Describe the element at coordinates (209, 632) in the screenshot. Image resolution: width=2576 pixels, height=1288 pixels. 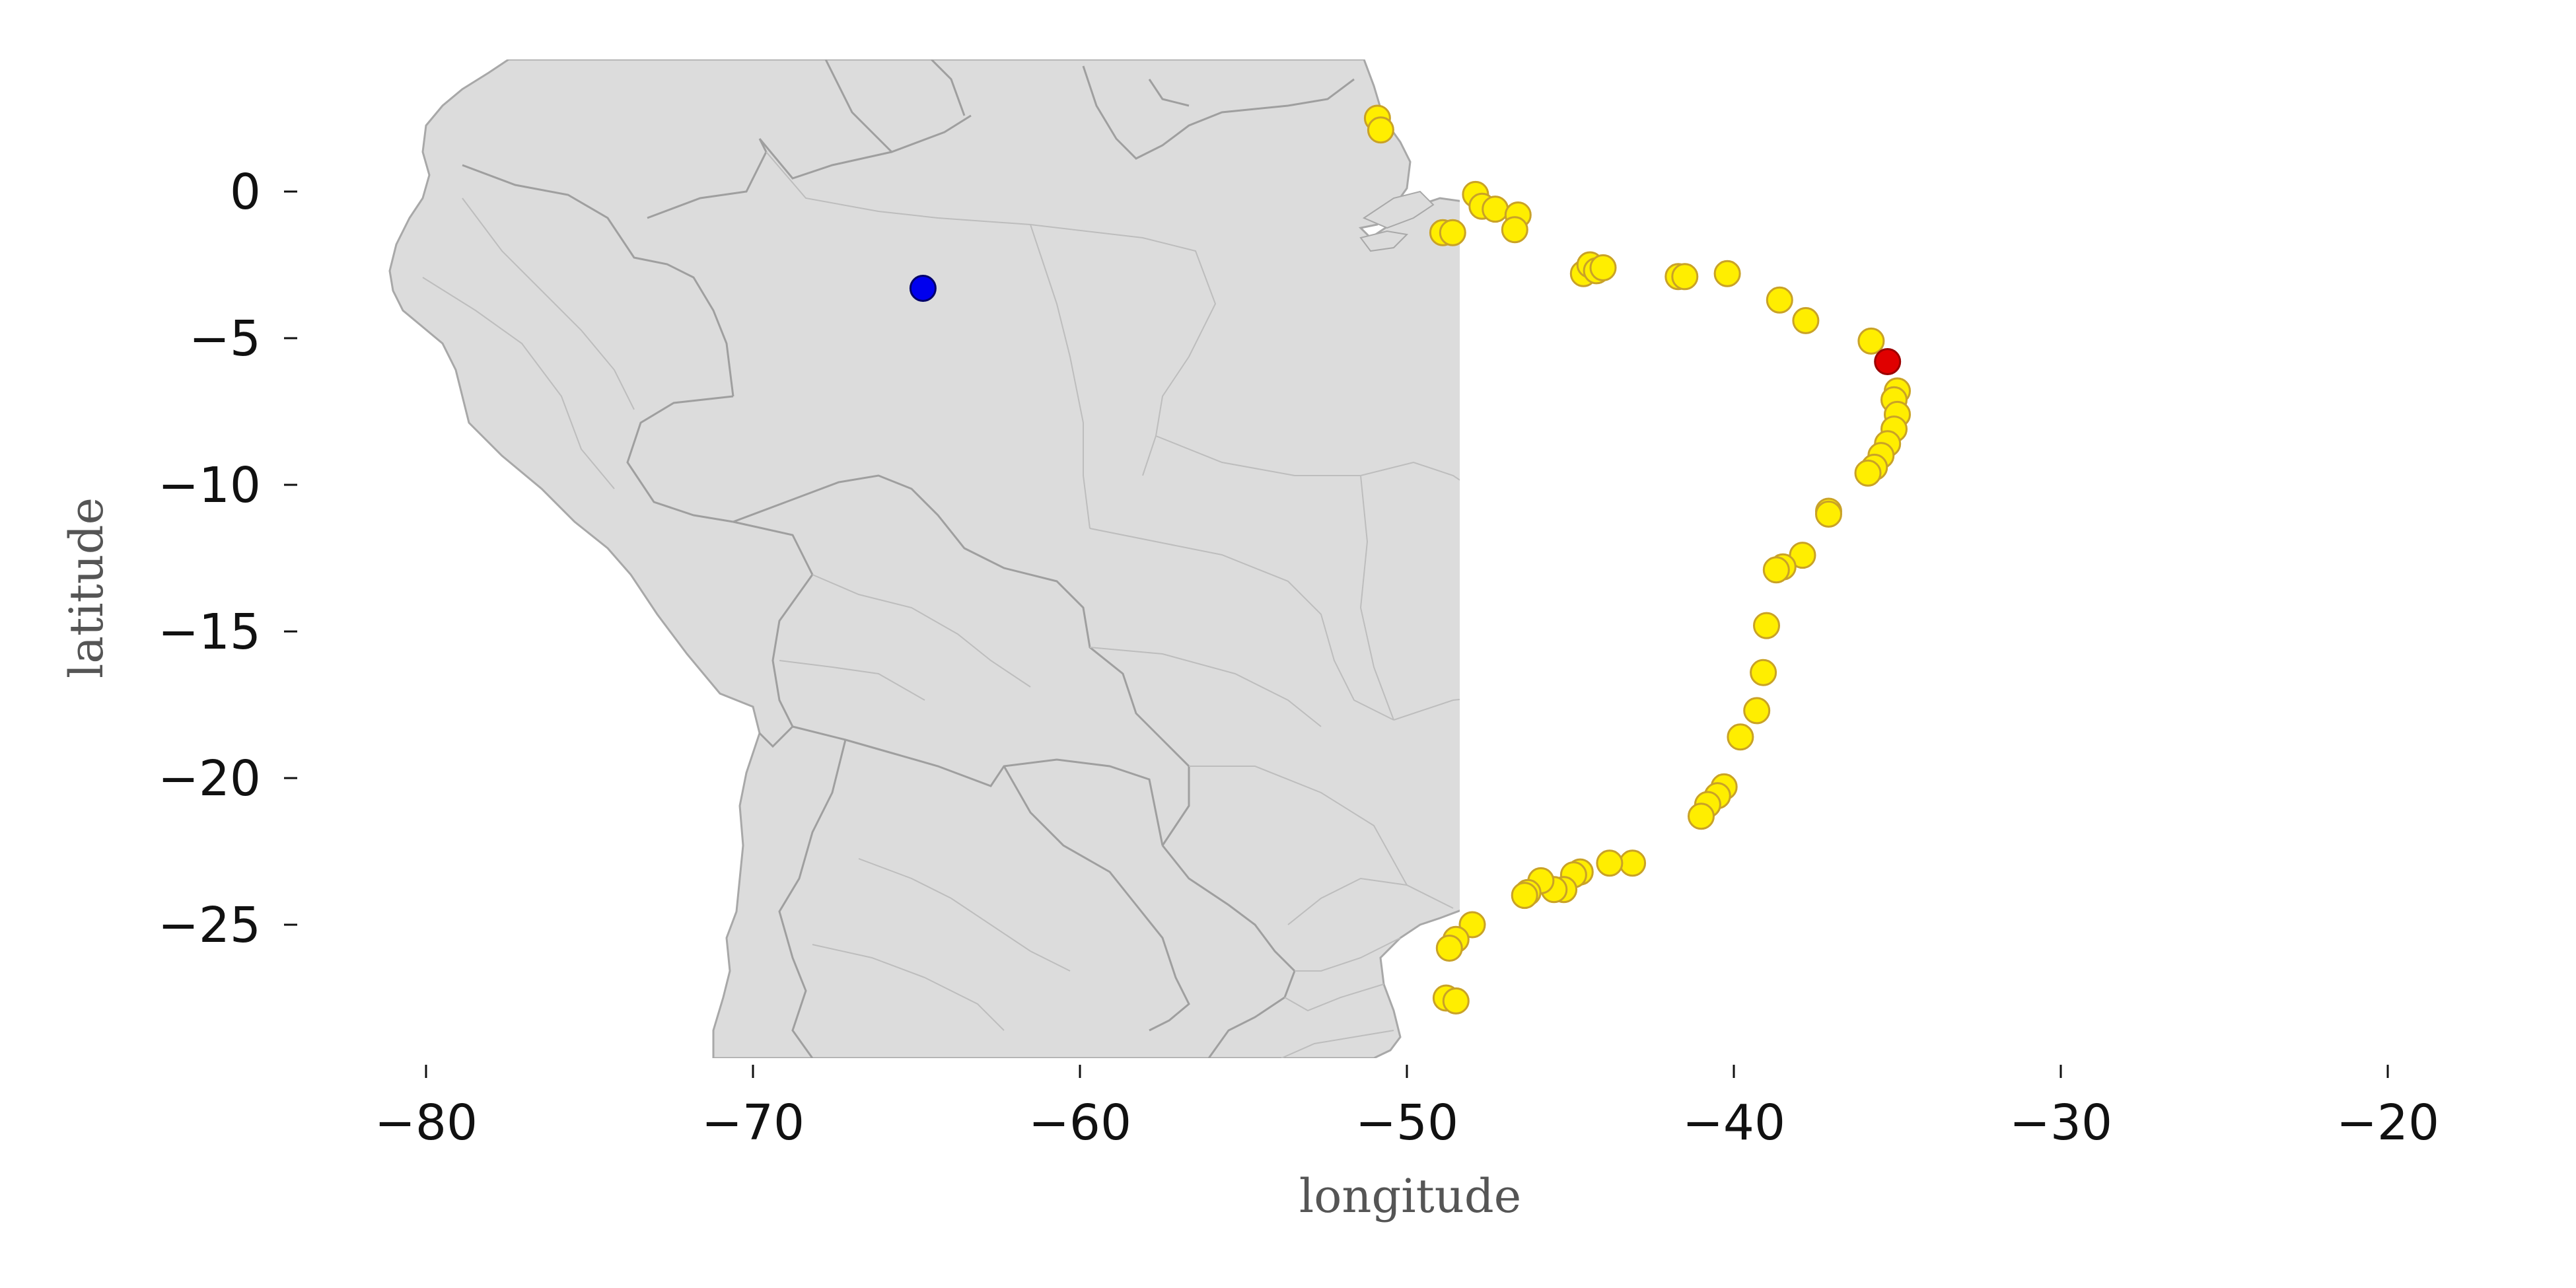
I see `y-tick-label: −15` at that location.